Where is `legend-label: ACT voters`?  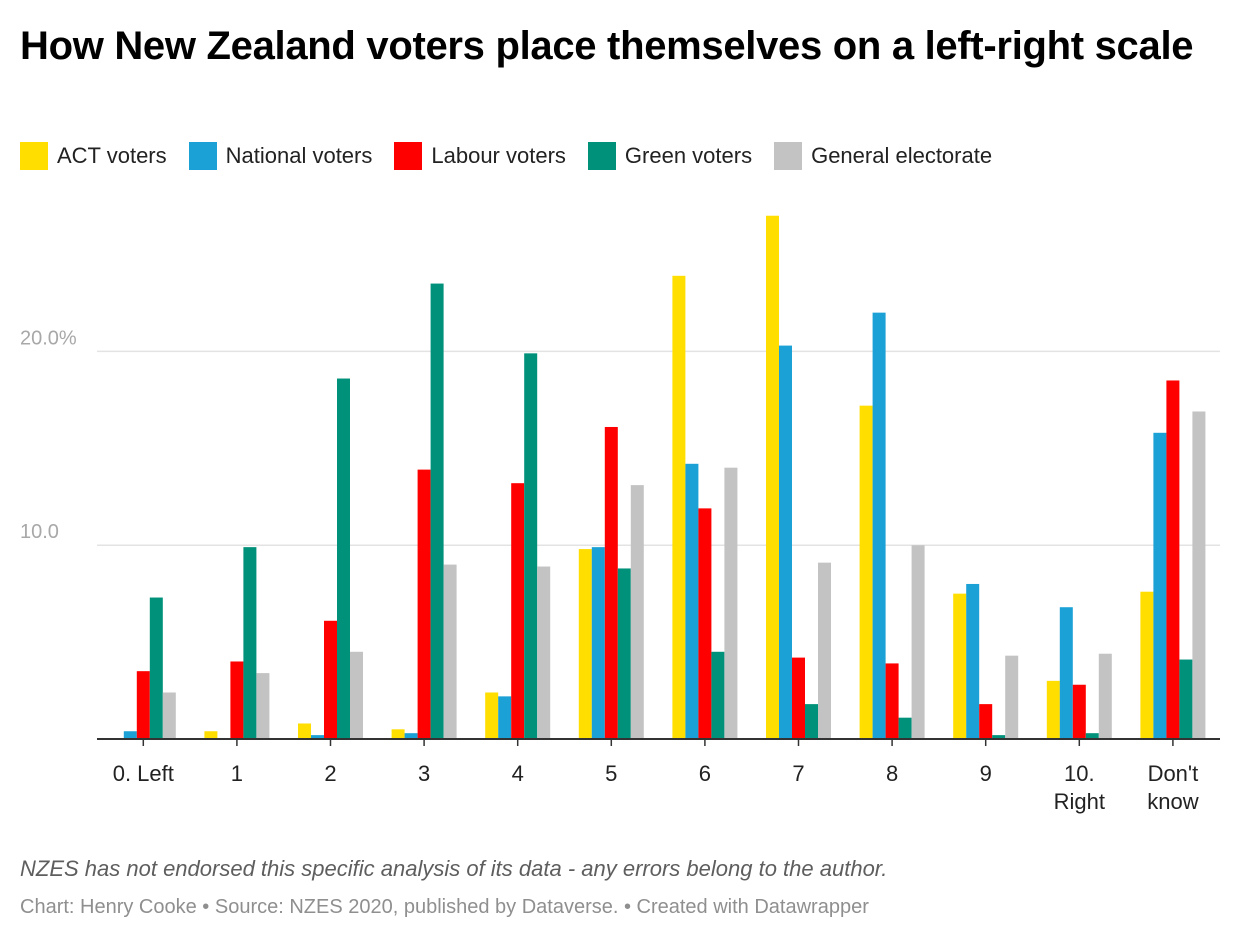
legend-label: ACT voters is located at coordinates (112, 155).